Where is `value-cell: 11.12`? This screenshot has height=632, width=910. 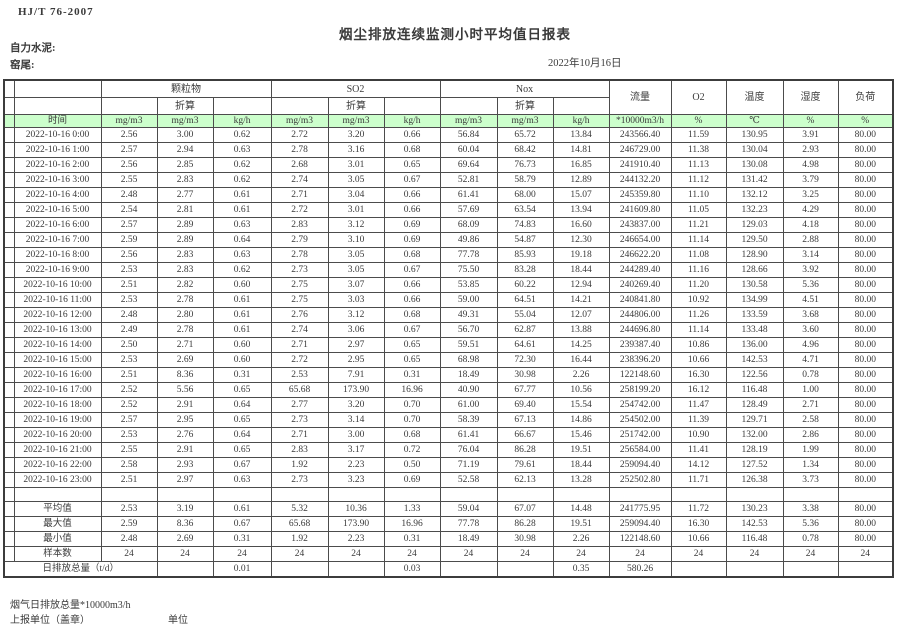 value-cell: 11.12 is located at coordinates (698, 180).